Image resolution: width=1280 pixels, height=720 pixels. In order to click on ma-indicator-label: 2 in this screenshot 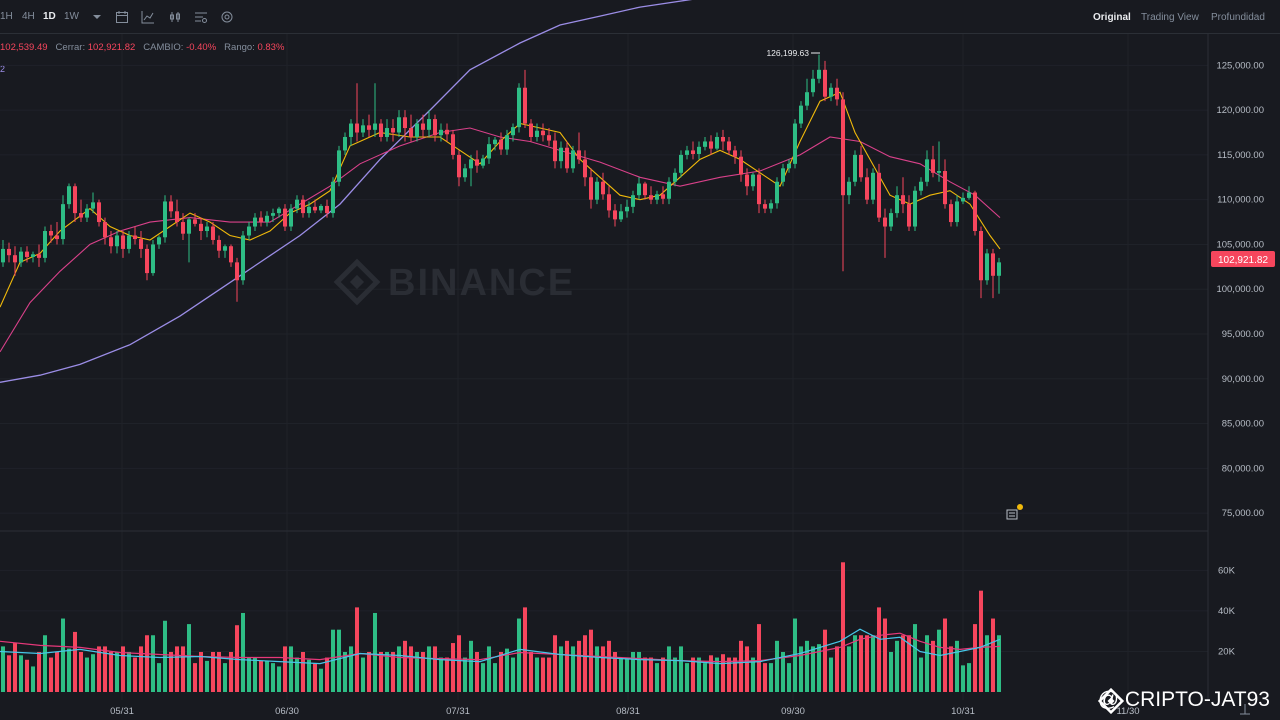, I will do `click(3, 69)`.